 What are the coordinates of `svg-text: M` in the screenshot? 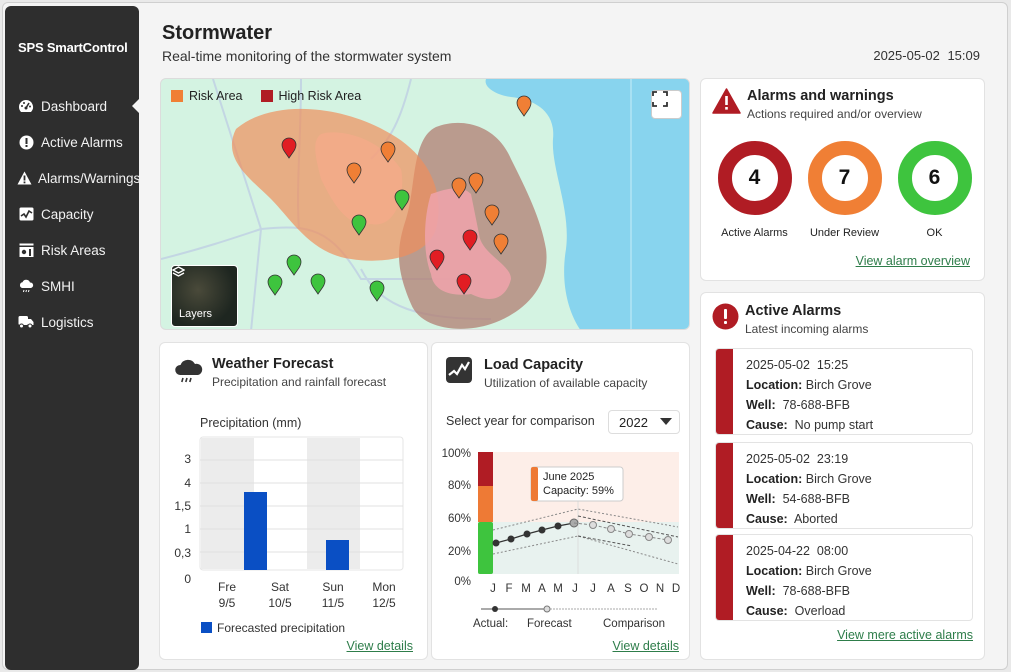 It's located at (526, 589).